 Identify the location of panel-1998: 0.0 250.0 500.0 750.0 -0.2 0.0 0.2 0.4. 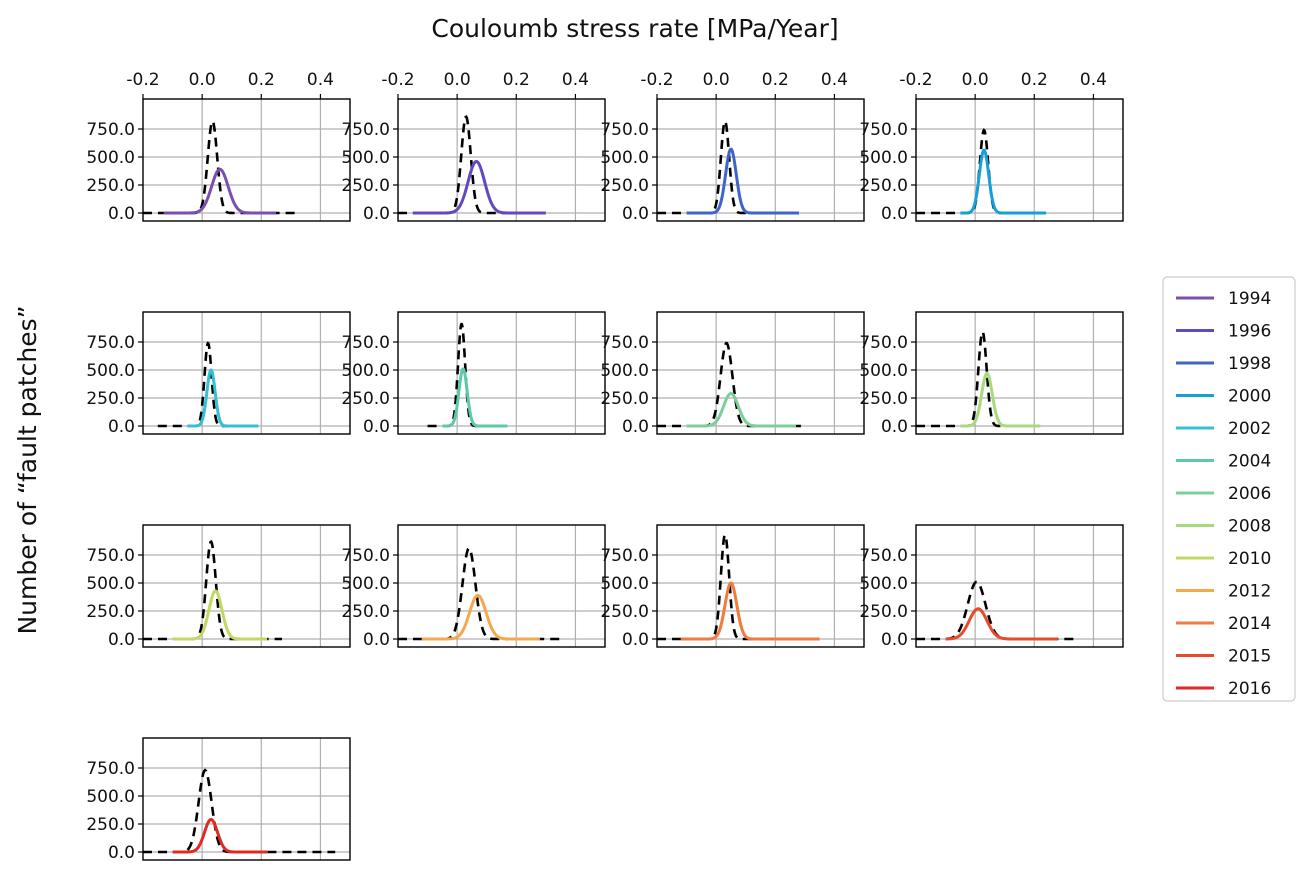
(732, 147).